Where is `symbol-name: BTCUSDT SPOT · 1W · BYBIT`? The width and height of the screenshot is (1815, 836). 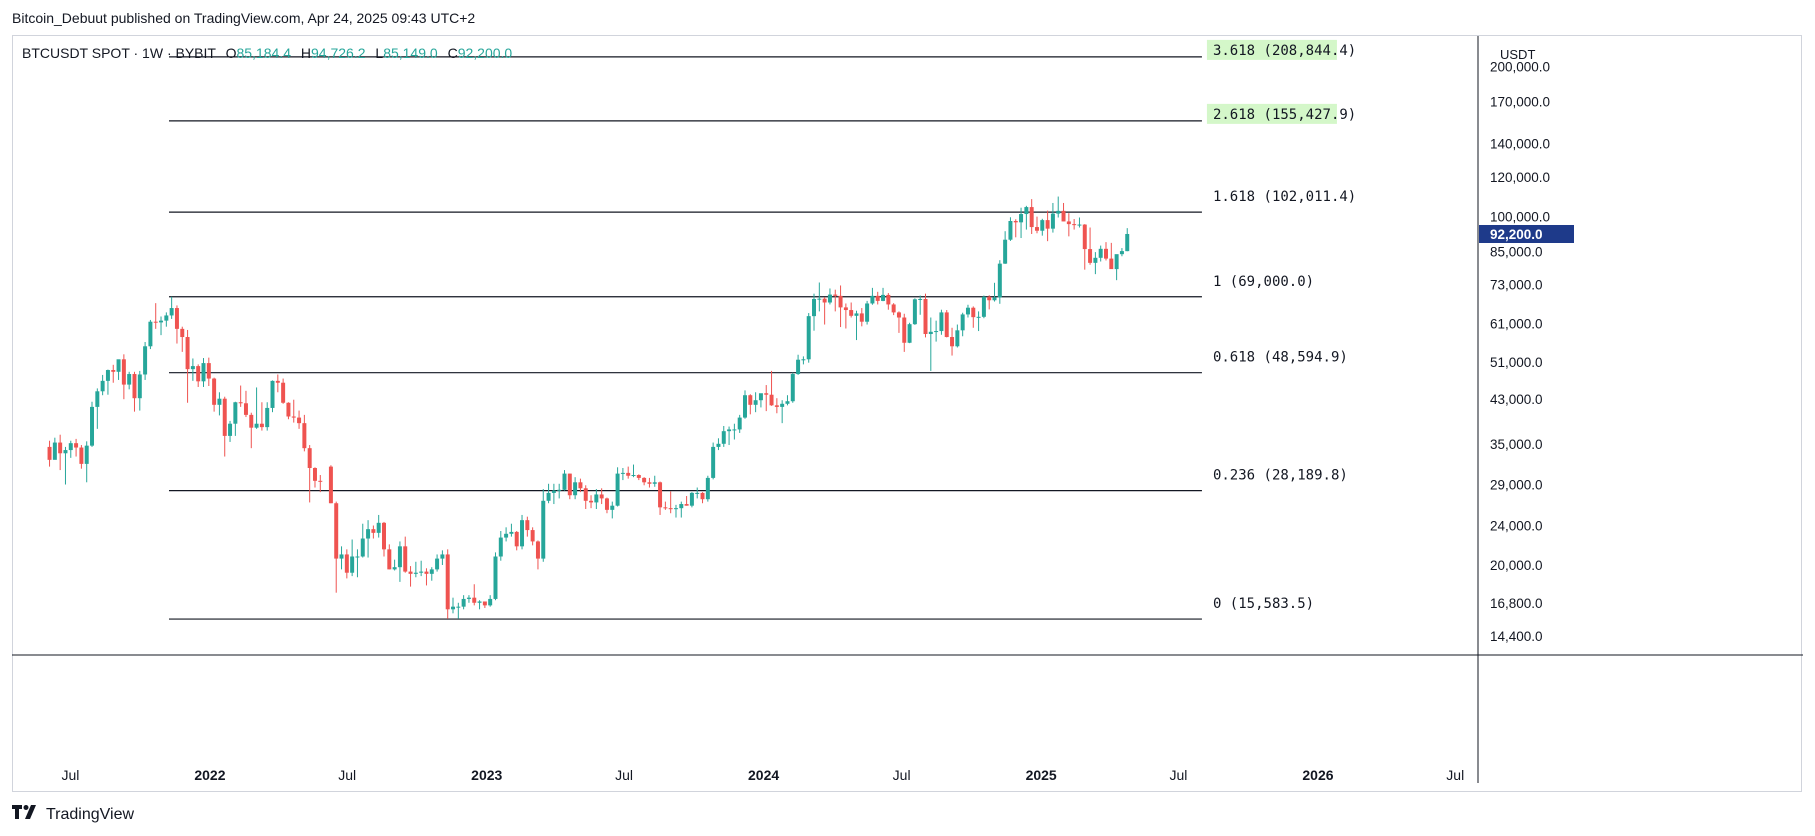
symbol-name: BTCUSDT SPOT · 1W · BYBIT is located at coordinates (119, 53).